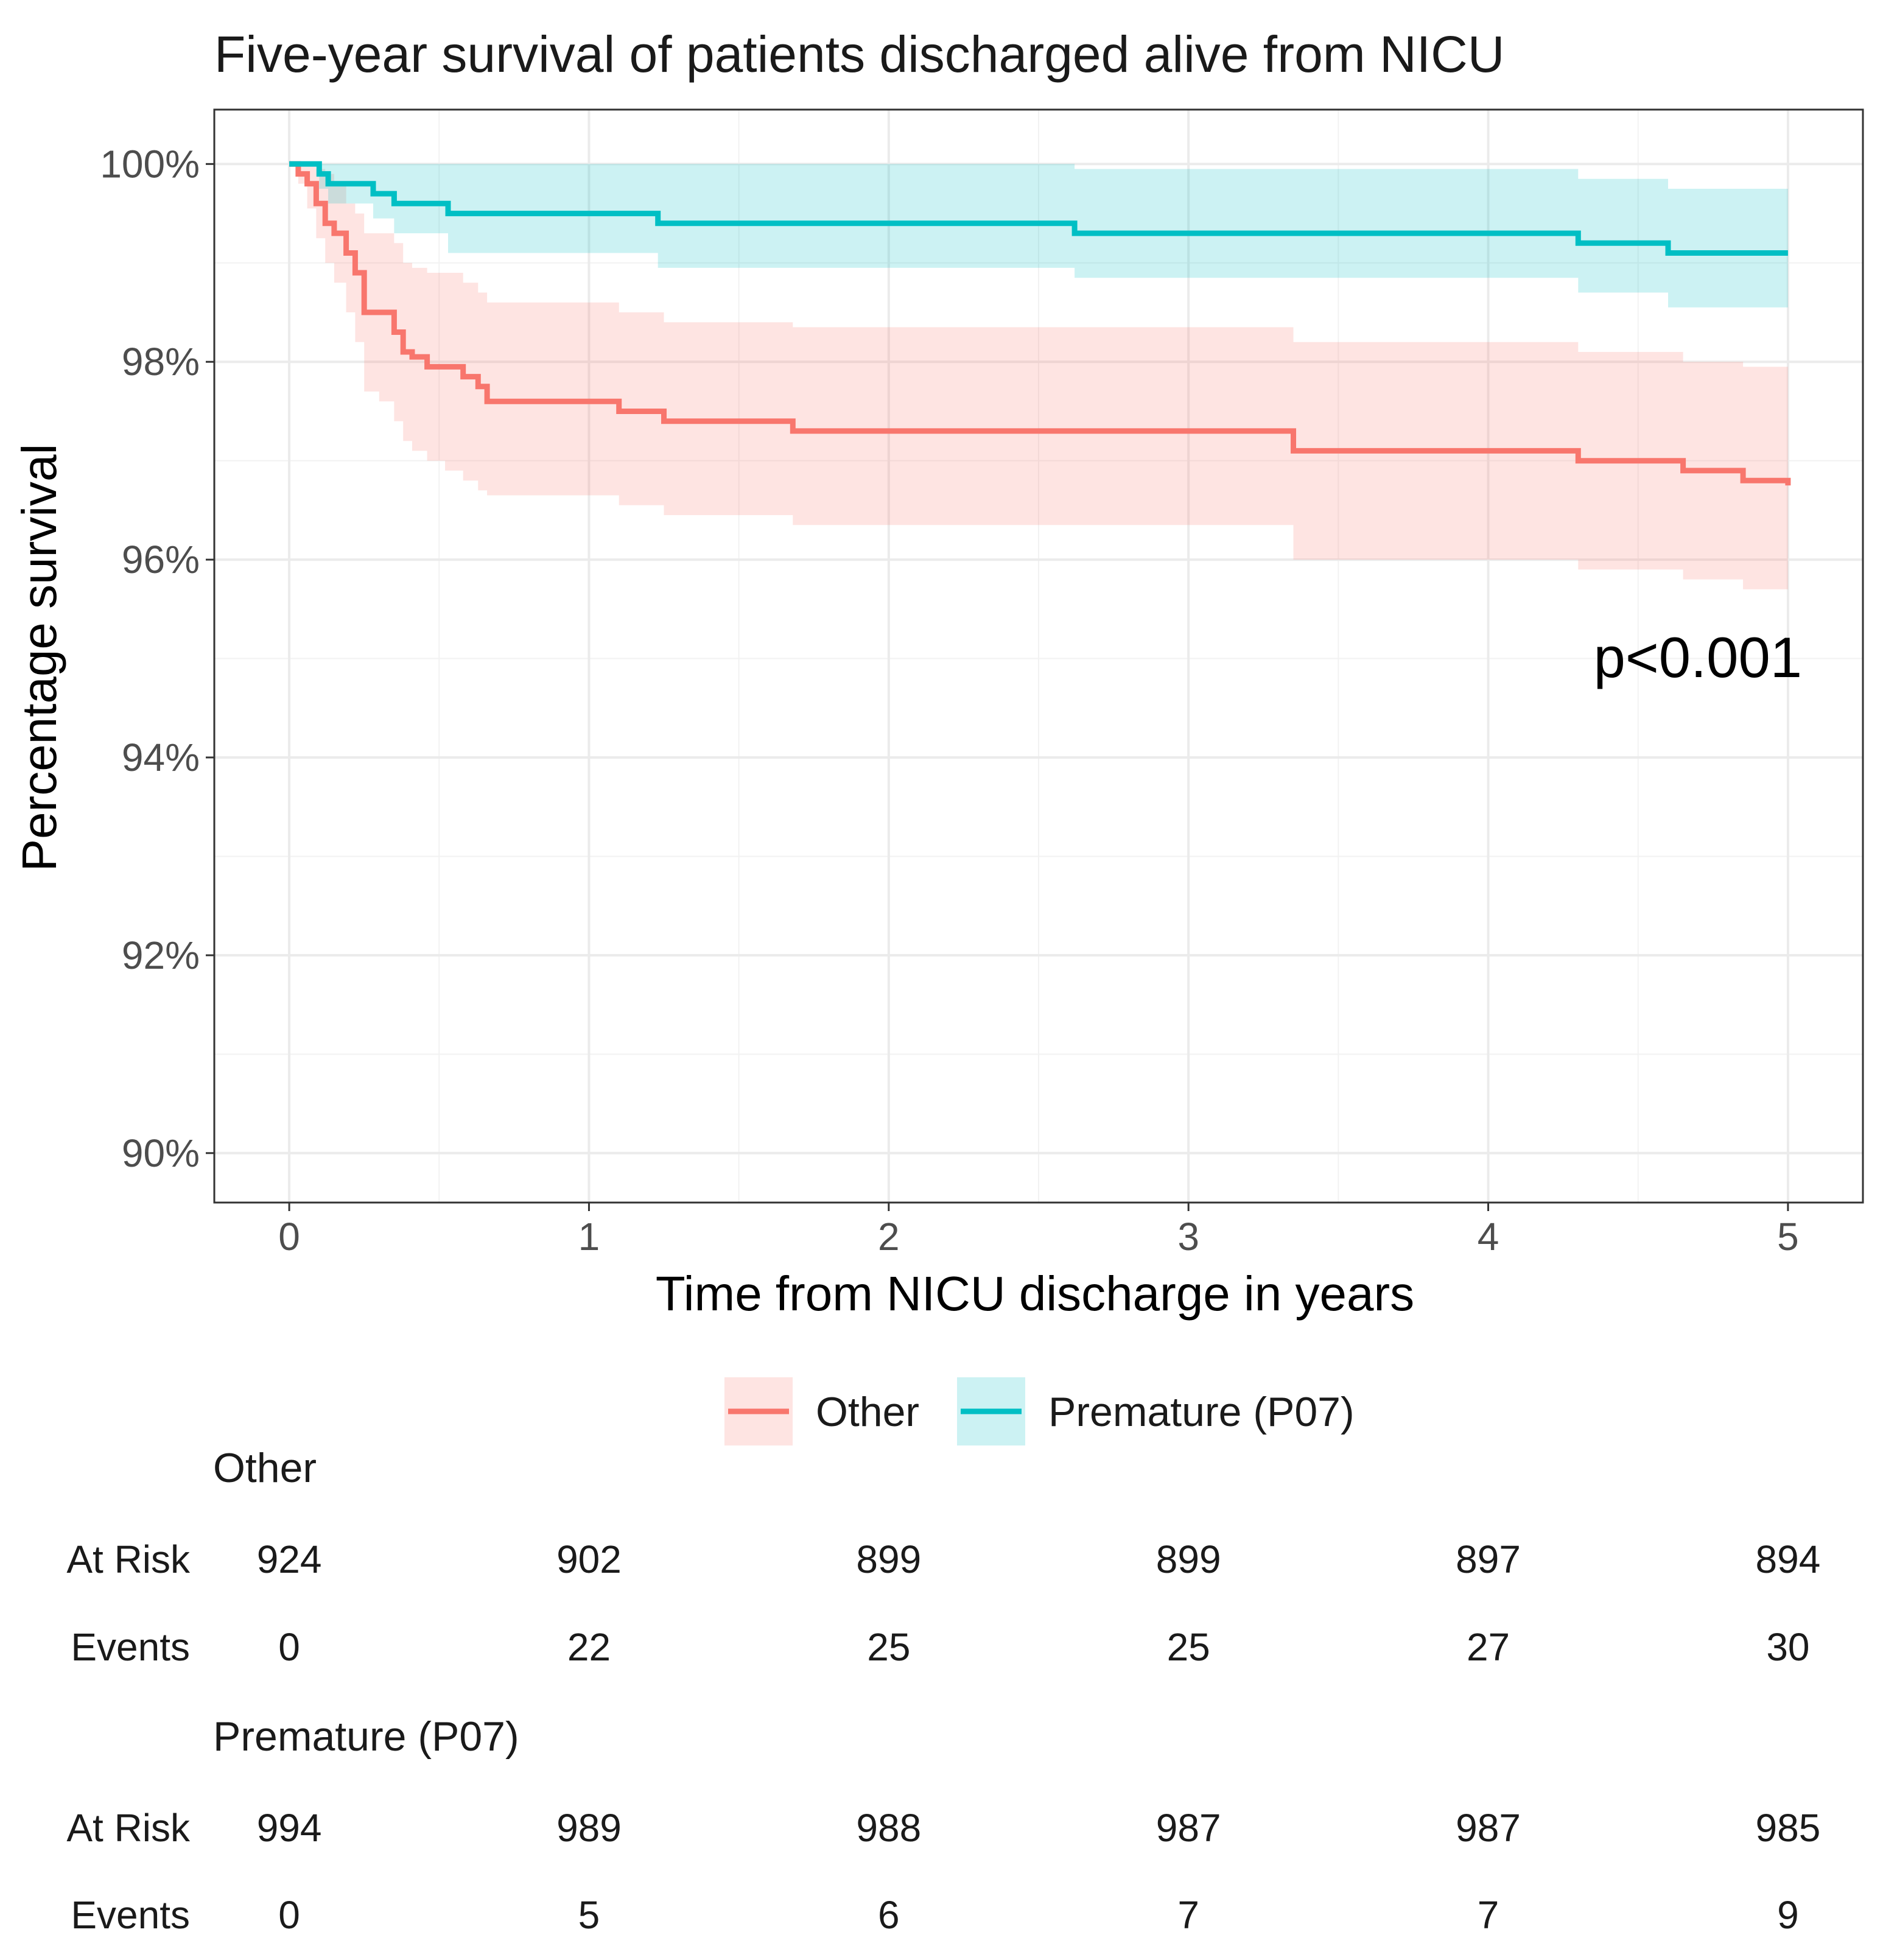 The width and height of the screenshot is (1883, 1960). What do you see at coordinates (1788, 1828) in the screenshot?
I see `risk-at-risk-value: 985` at bounding box center [1788, 1828].